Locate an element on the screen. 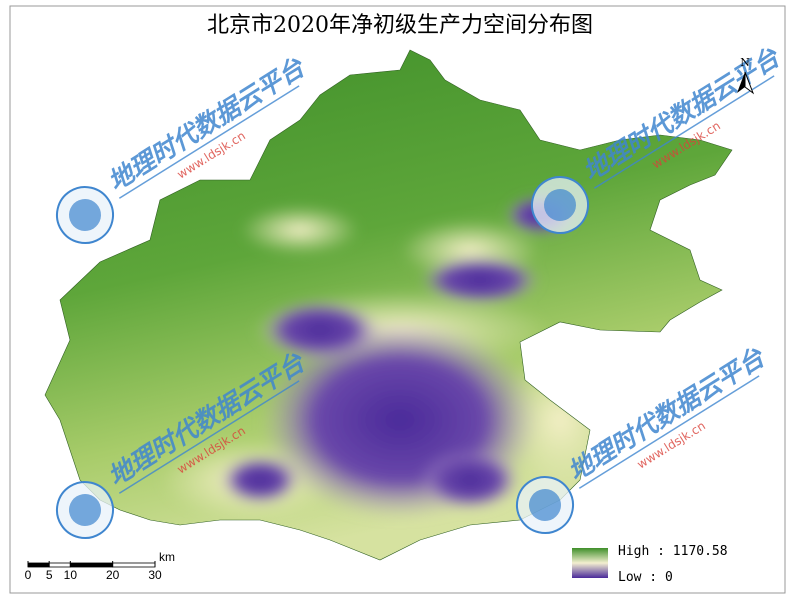  watermark-text: 地理时代数据云平台 is located at coordinates (667, 414).